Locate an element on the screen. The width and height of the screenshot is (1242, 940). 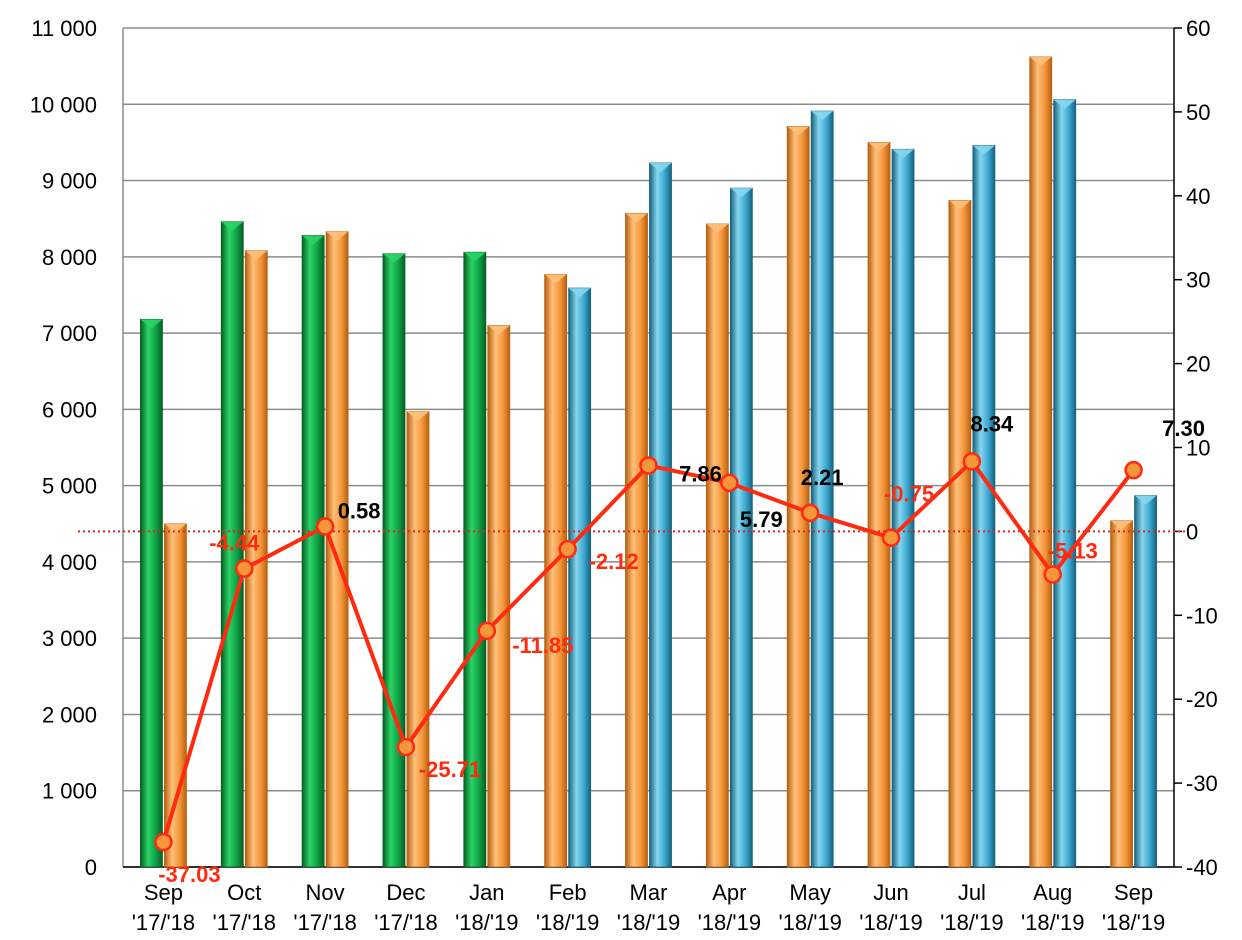
y-left-tick-label: 9 000 is located at coordinates (69, 181).